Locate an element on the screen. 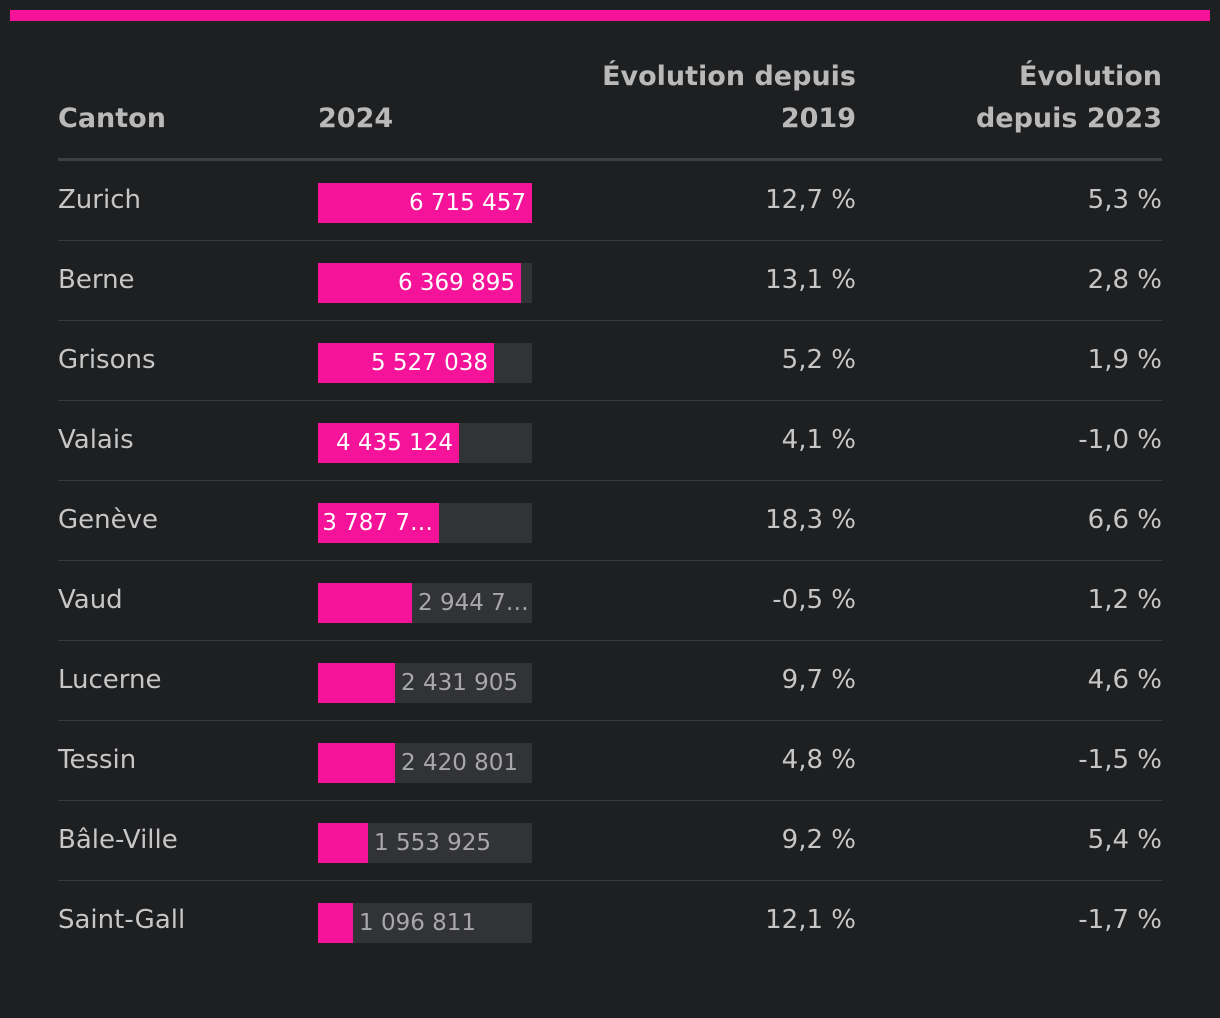 This screenshot has height=1018, width=1220. bar-value-label: 2 420 801 is located at coordinates (460, 763).